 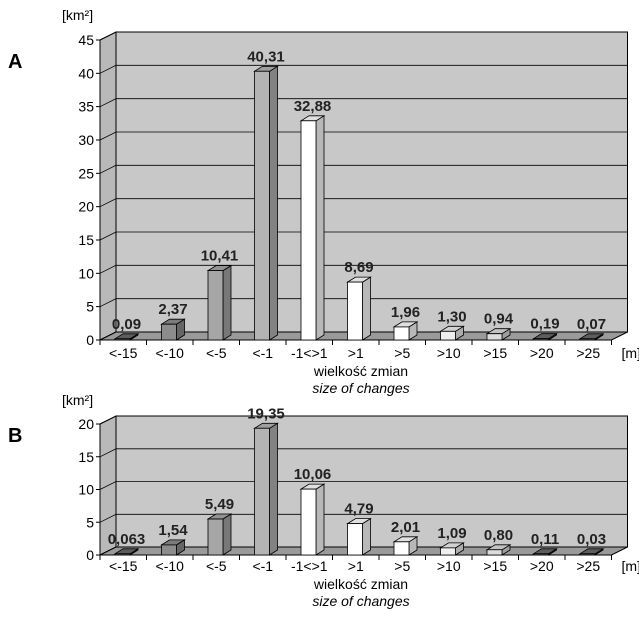 I want to click on y-tick-label: 30, so click(x=86, y=140).